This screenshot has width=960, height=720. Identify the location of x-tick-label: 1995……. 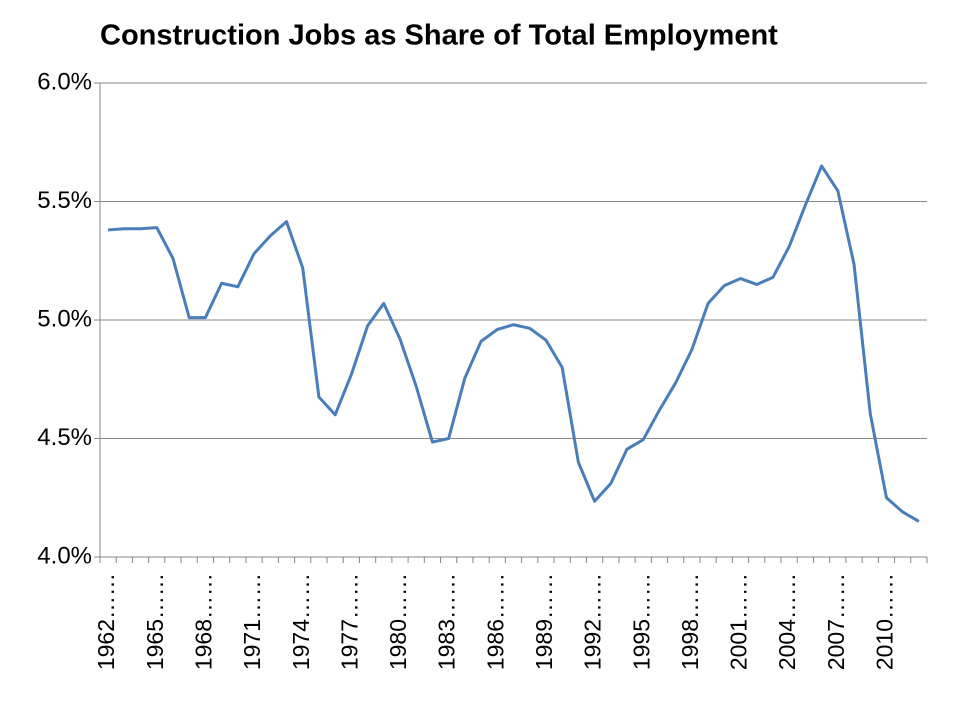
(641, 621).